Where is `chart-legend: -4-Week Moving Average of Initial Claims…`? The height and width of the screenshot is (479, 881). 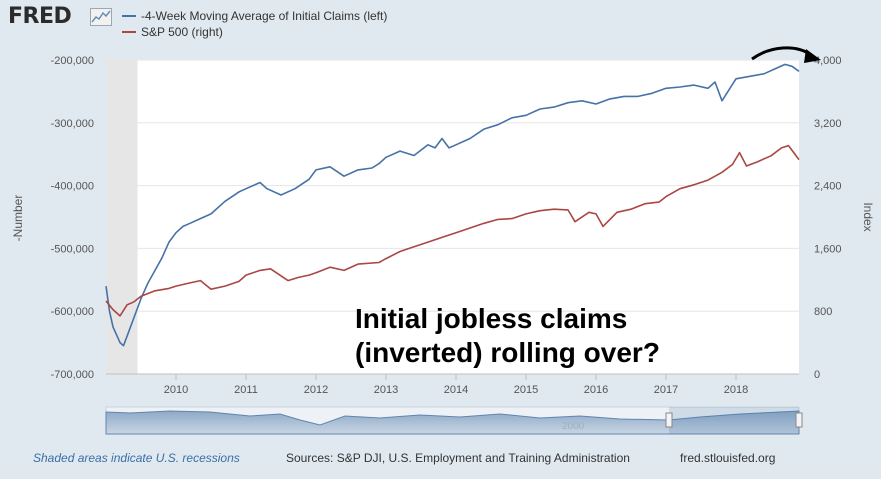
chart-legend: -4-Week Moving Average of Initial Claims… is located at coordinates (254, 24).